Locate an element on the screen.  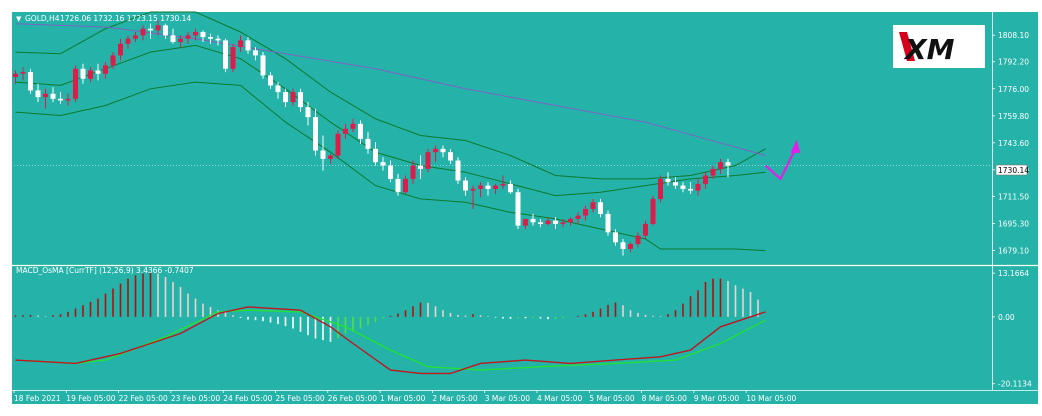
symbol-menu-icon: ▼ is located at coordinates (19, 19).